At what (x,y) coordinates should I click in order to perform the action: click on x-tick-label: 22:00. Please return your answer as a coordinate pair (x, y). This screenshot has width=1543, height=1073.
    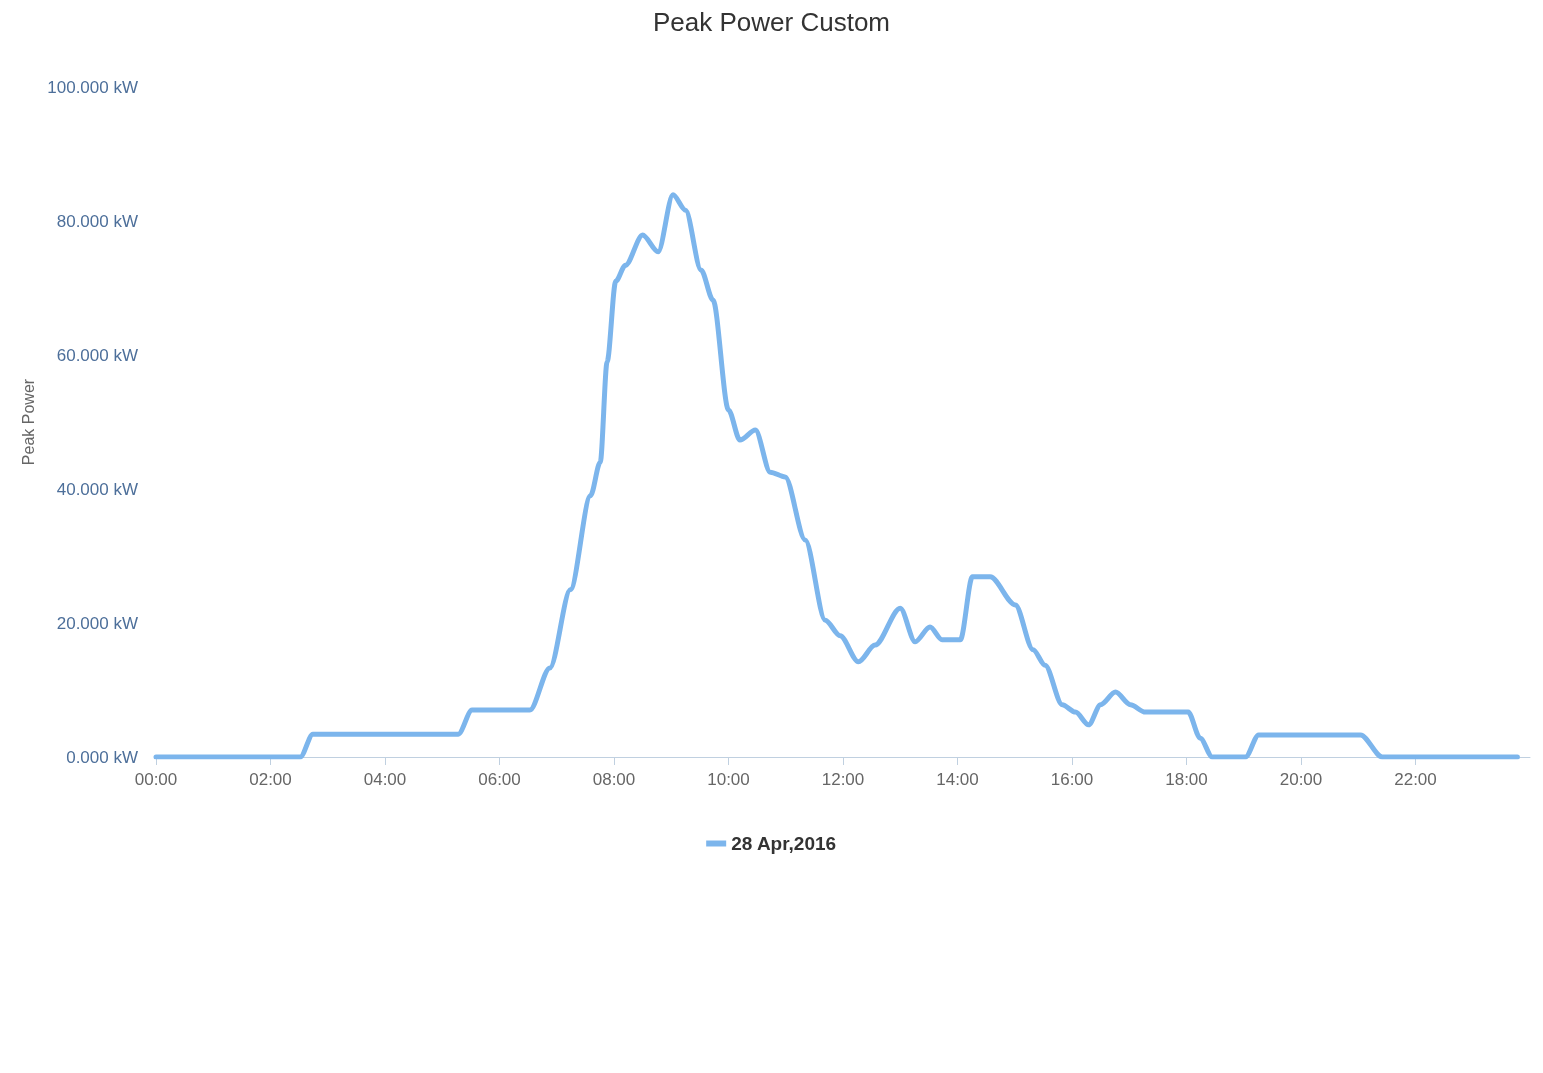
    Looking at the image, I should click on (1415, 779).